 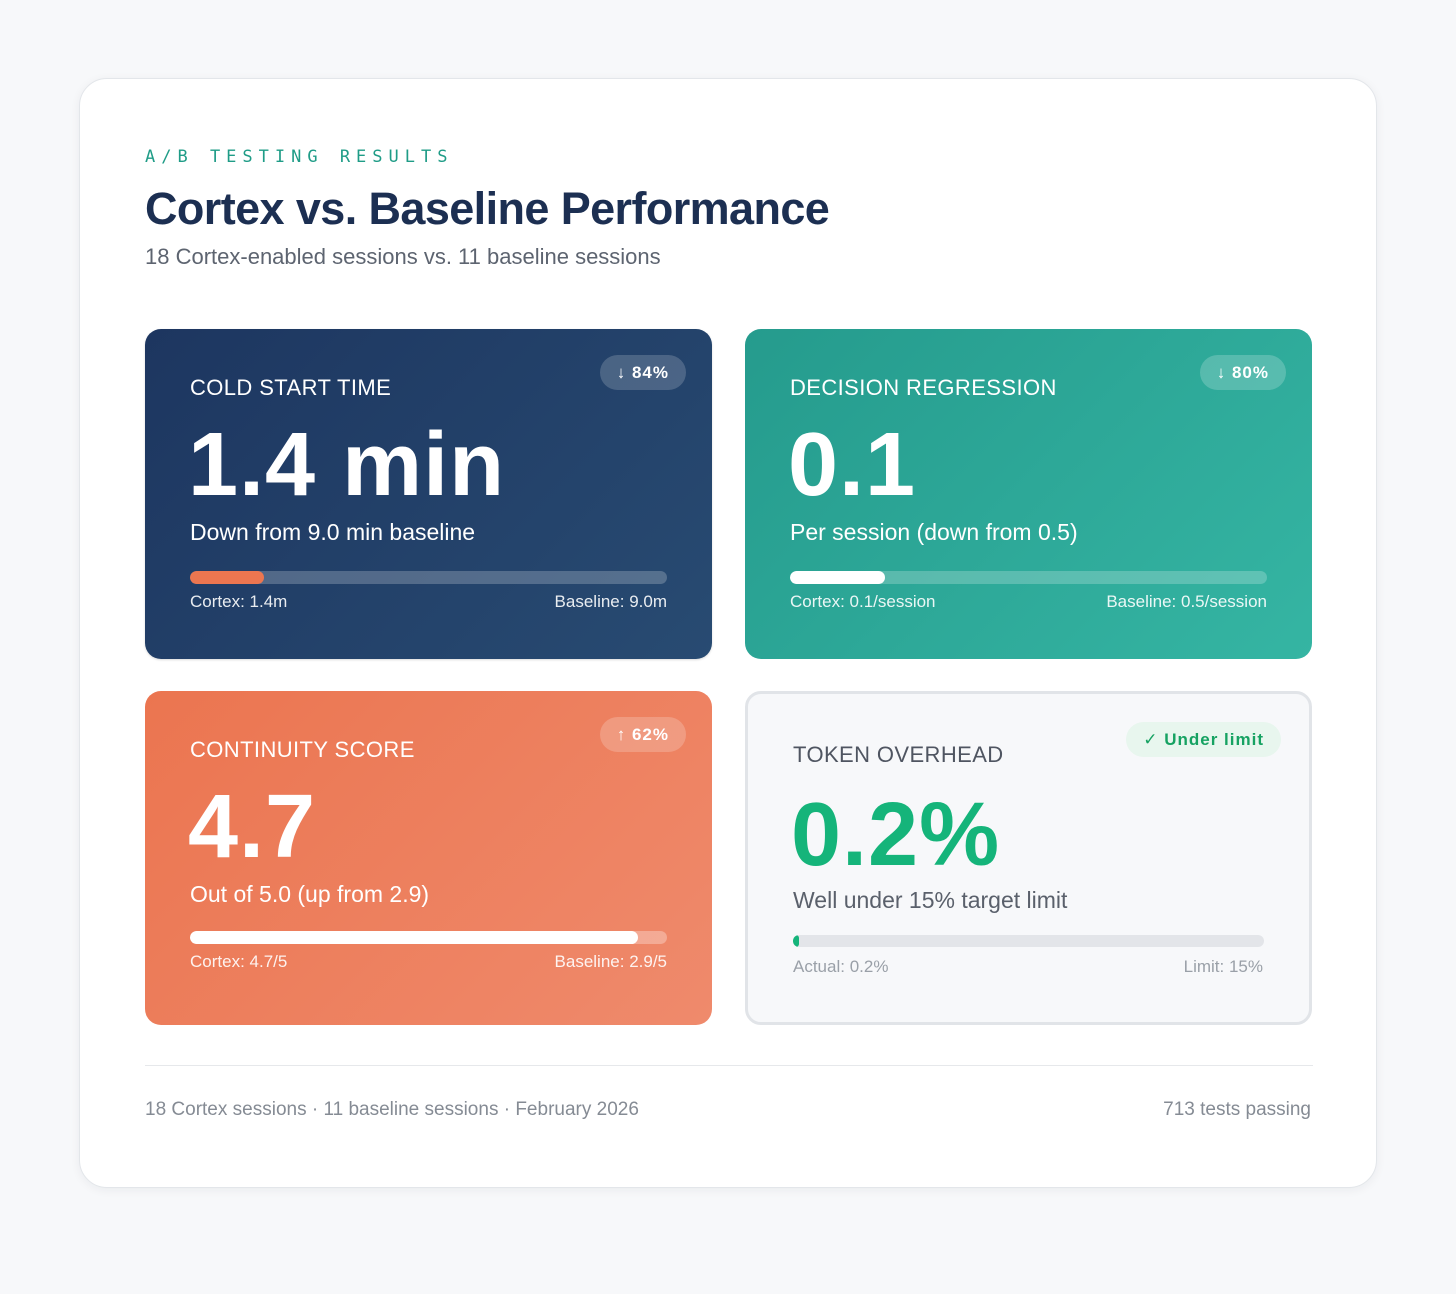 I want to click on metric-label: COLD START TIME, so click(x=291, y=387).